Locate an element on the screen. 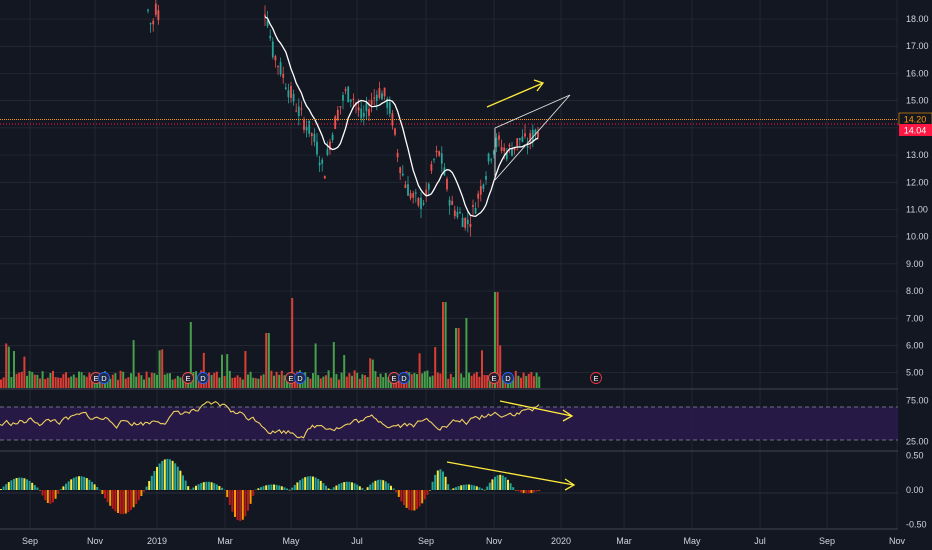 The height and width of the screenshot is (550, 932). time-tick-label: Sep is located at coordinates (827, 541).